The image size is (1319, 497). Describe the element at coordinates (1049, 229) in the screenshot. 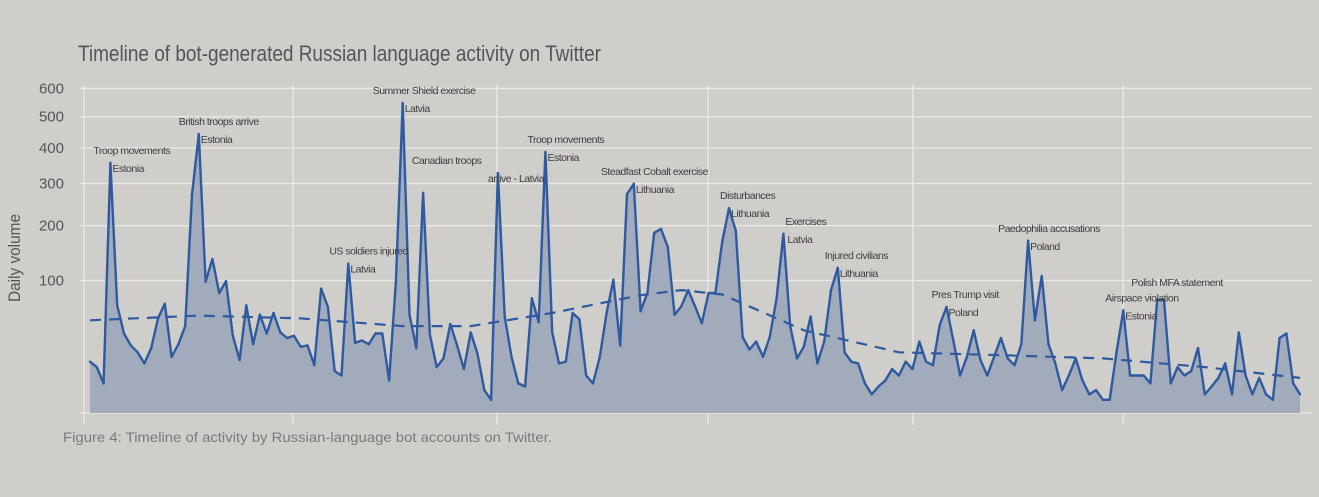

I see `annotation-title: Paedophilia accusations` at that location.